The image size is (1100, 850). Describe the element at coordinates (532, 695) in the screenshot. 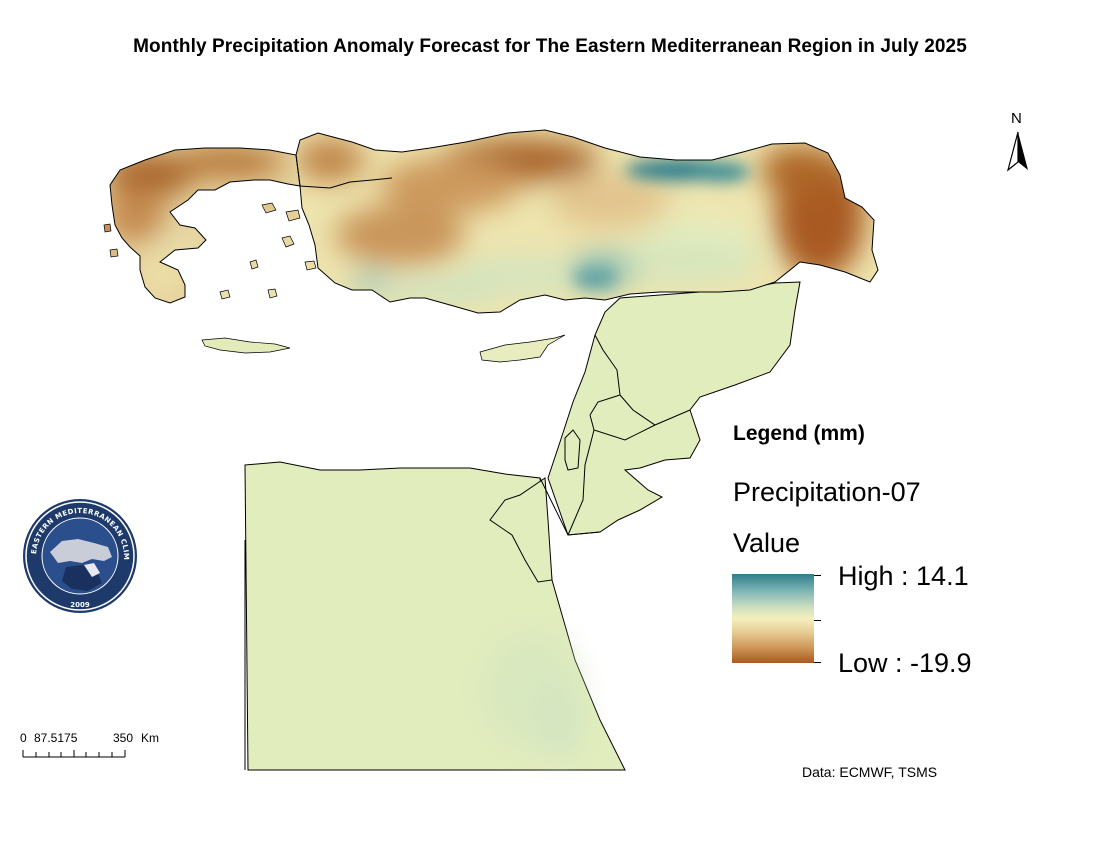

I see `egypt-region` at that location.